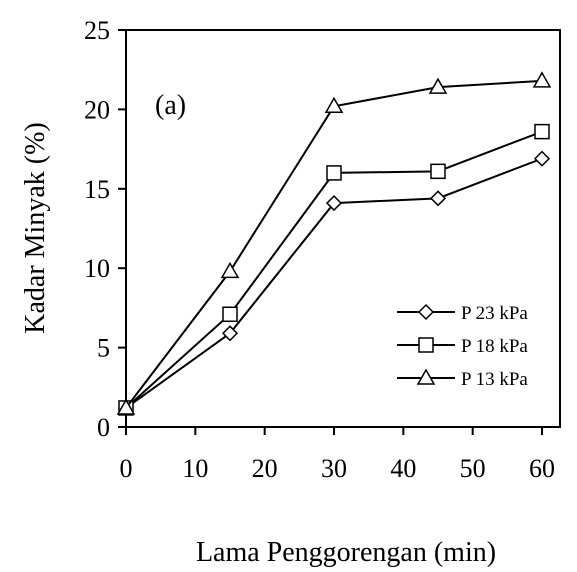  Describe the element at coordinates (97, 109) in the screenshot. I see `y-tick-label: 20` at that location.